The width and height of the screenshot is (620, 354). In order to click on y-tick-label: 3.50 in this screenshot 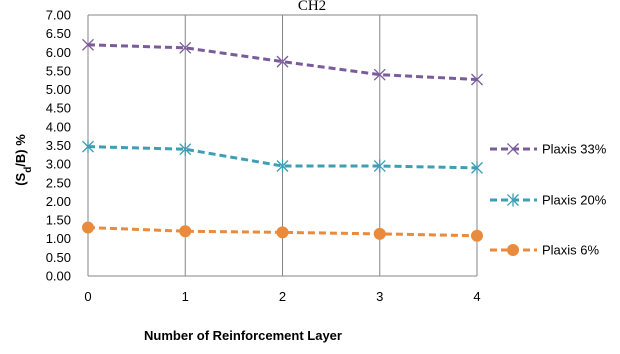, I will do `click(58, 145)`.